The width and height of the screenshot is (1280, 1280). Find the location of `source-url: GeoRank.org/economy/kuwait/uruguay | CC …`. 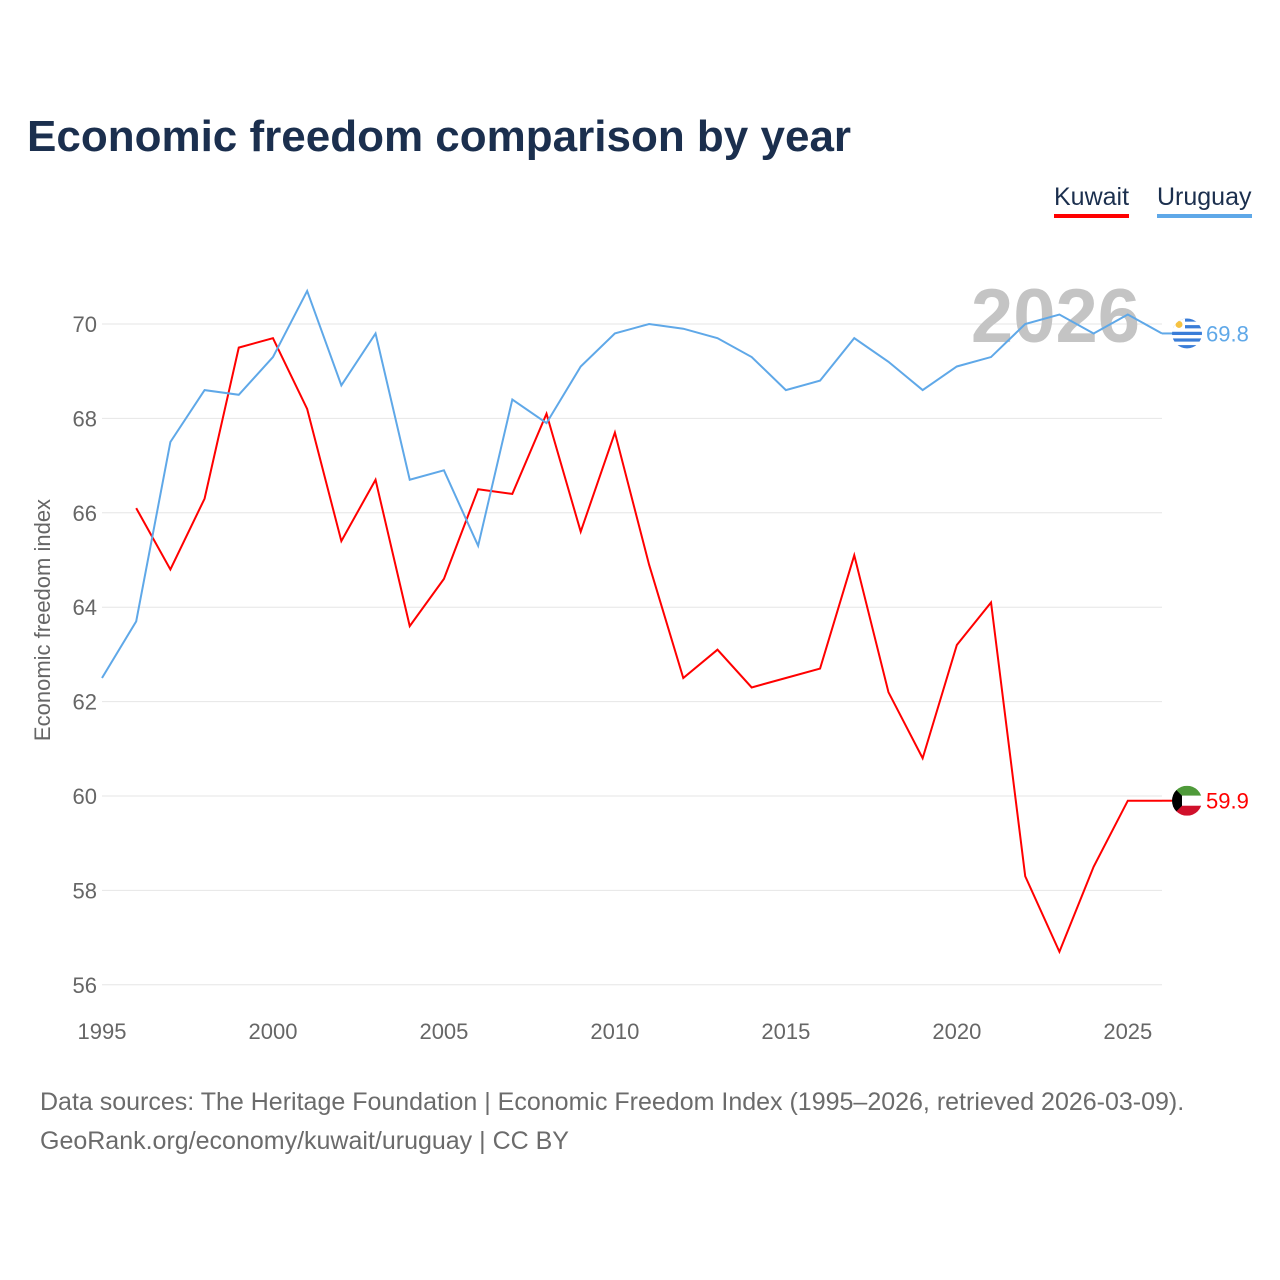

source-url: GeoRank.org/economy/kuwait/uruguay | CC … is located at coordinates (304, 1141).